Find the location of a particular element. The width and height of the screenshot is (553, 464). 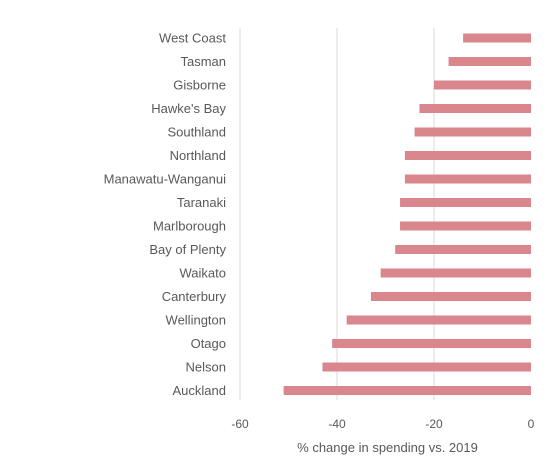

category-label: Waikato is located at coordinates (203, 273).